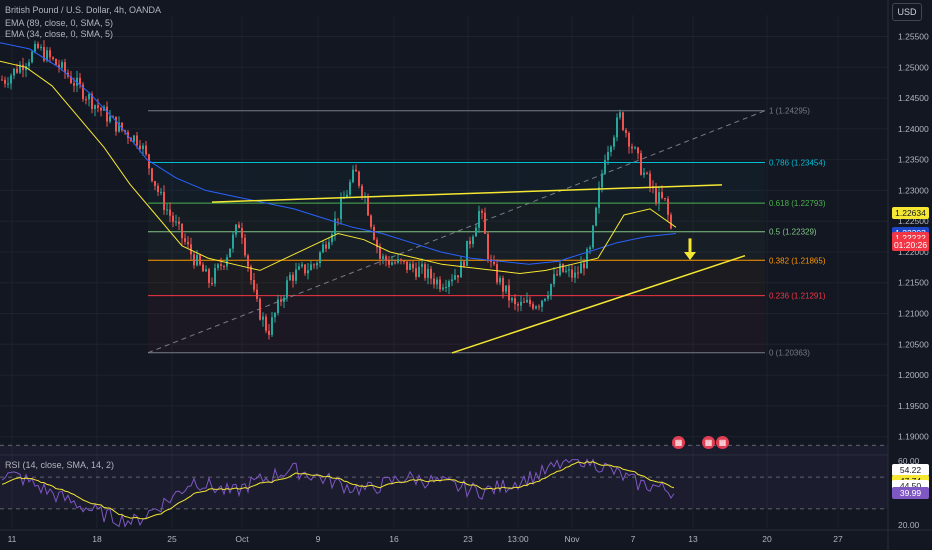 This screenshot has height=550, width=932. Describe the element at coordinates (767, 539) in the screenshot. I see `time-tick-label: 20` at that location.